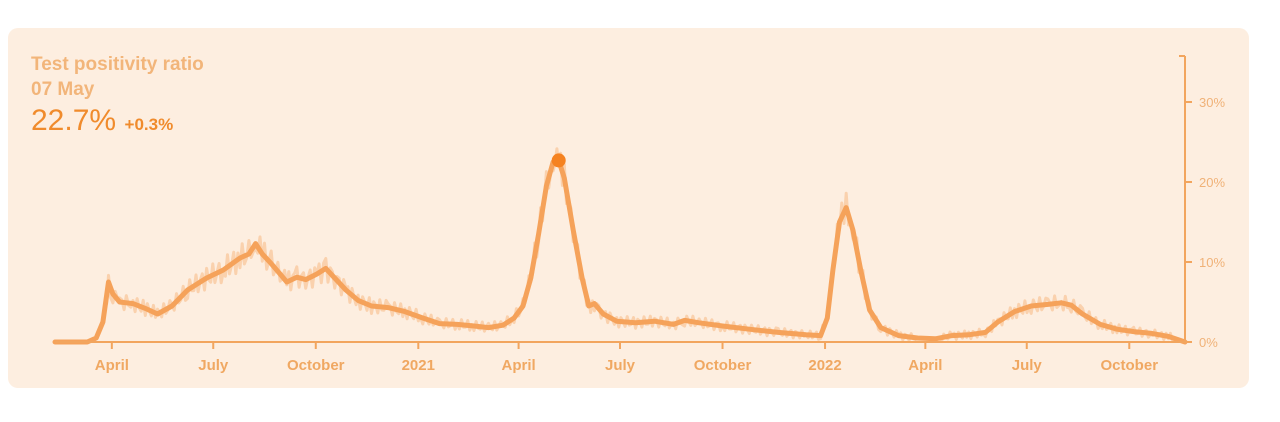 This screenshot has height=422, width=1280. What do you see at coordinates (558, 160) in the screenshot?
I see `highlight-marker` at bounding box center [558, 160].